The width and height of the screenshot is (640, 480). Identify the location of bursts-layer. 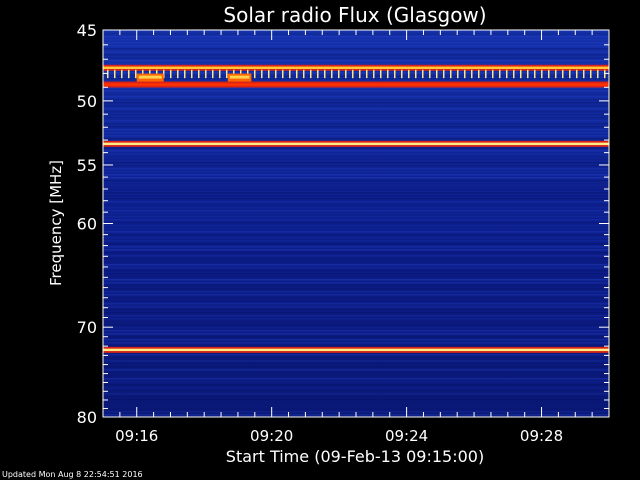
(194, 77).